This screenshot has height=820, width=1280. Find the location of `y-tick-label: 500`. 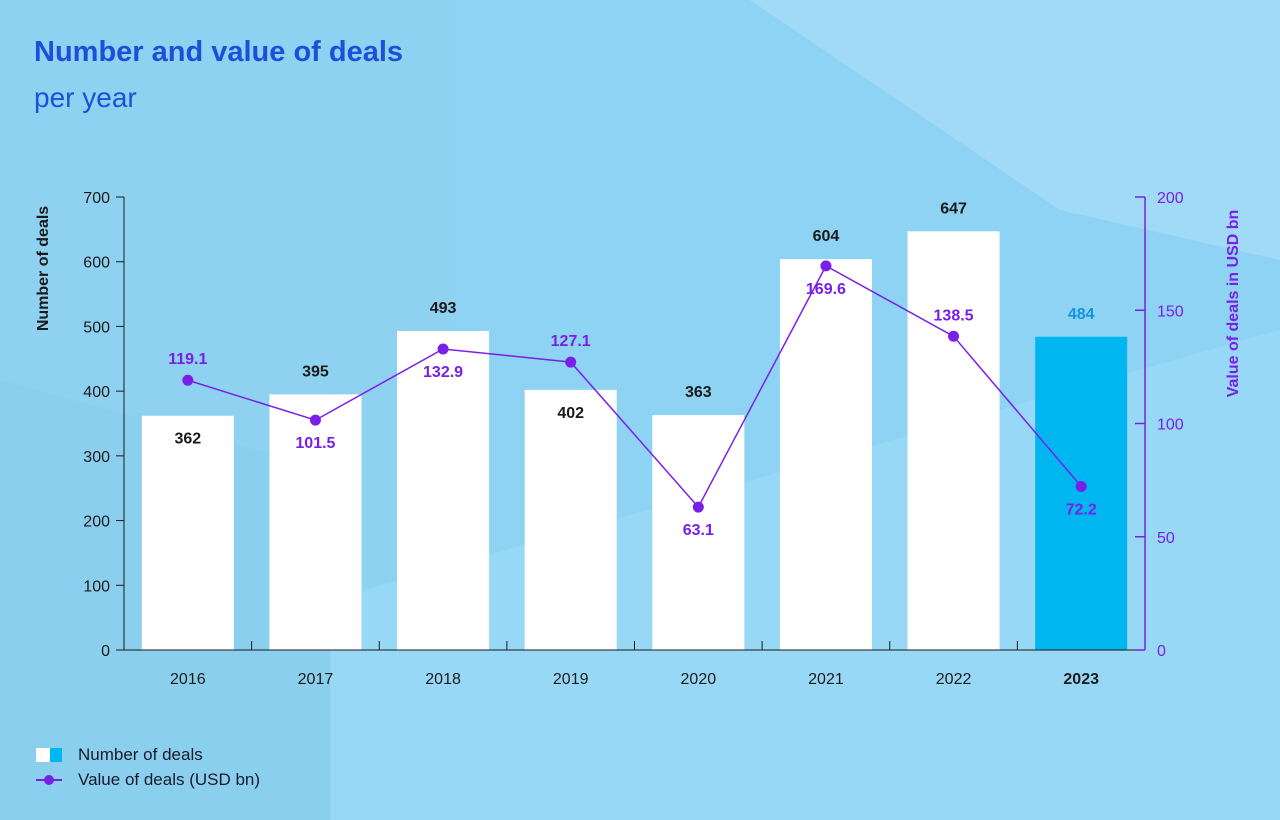

y-tick-label: 500 is located at coordinates (96, 327).